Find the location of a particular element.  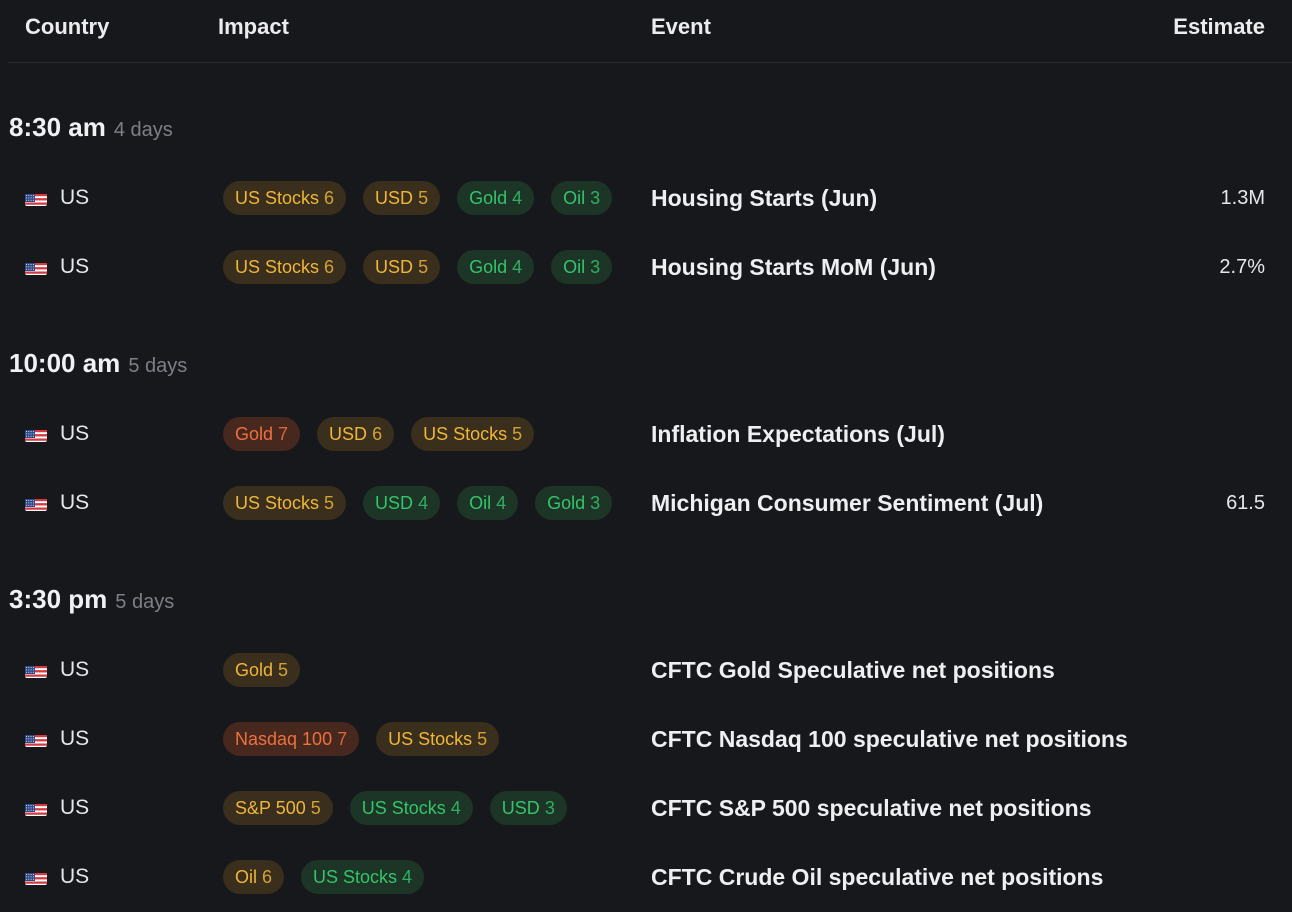

impact-asset: Nasdaq 100 is located at coordinates (284, 738).